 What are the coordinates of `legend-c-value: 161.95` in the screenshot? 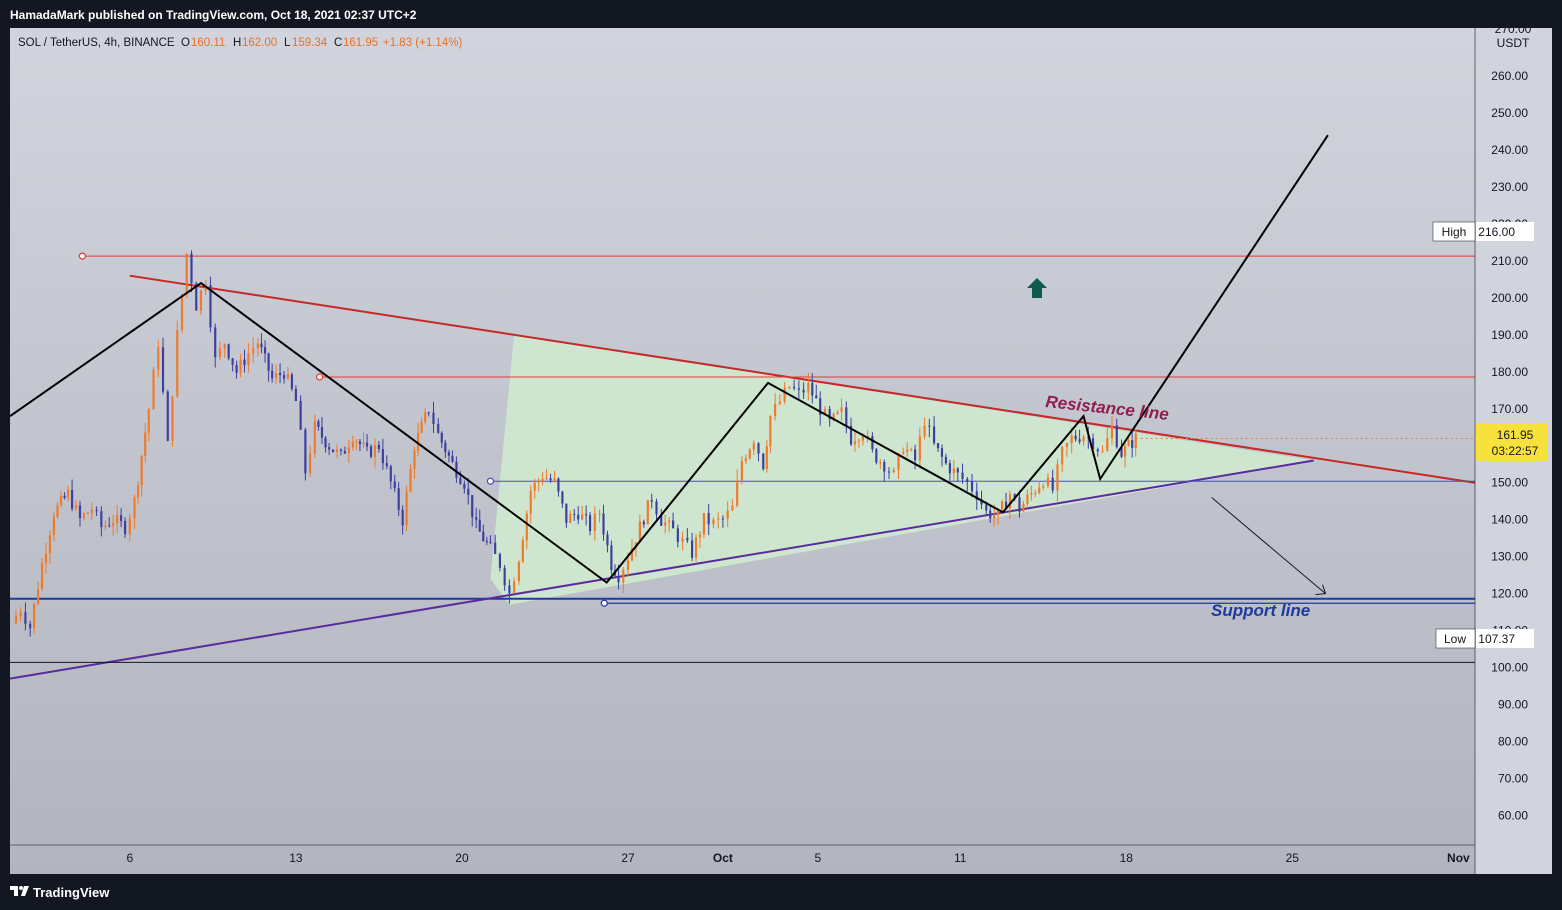 It's located at (360, 43).